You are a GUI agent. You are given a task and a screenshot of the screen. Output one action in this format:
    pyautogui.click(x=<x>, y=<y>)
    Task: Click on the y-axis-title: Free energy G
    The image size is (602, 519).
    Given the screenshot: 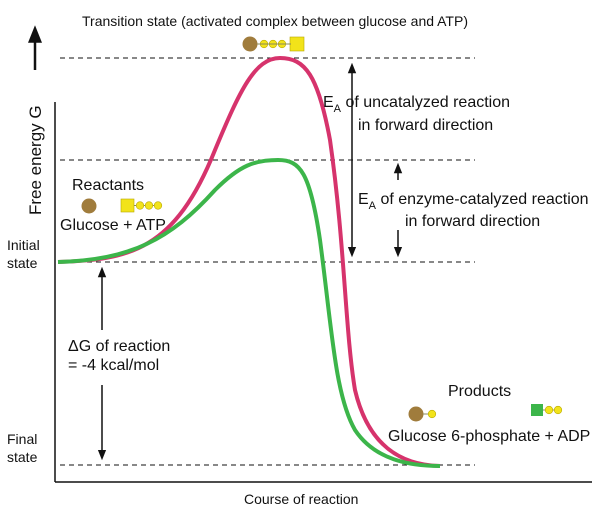 What is the action you would take?
    pyautogui.click(x=35, y=120)
    